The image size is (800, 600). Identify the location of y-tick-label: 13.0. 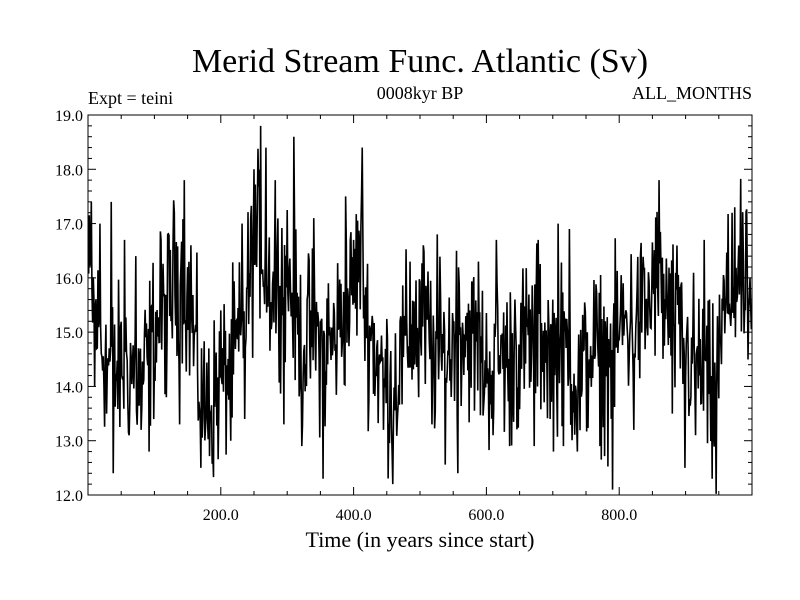
(69, 442).